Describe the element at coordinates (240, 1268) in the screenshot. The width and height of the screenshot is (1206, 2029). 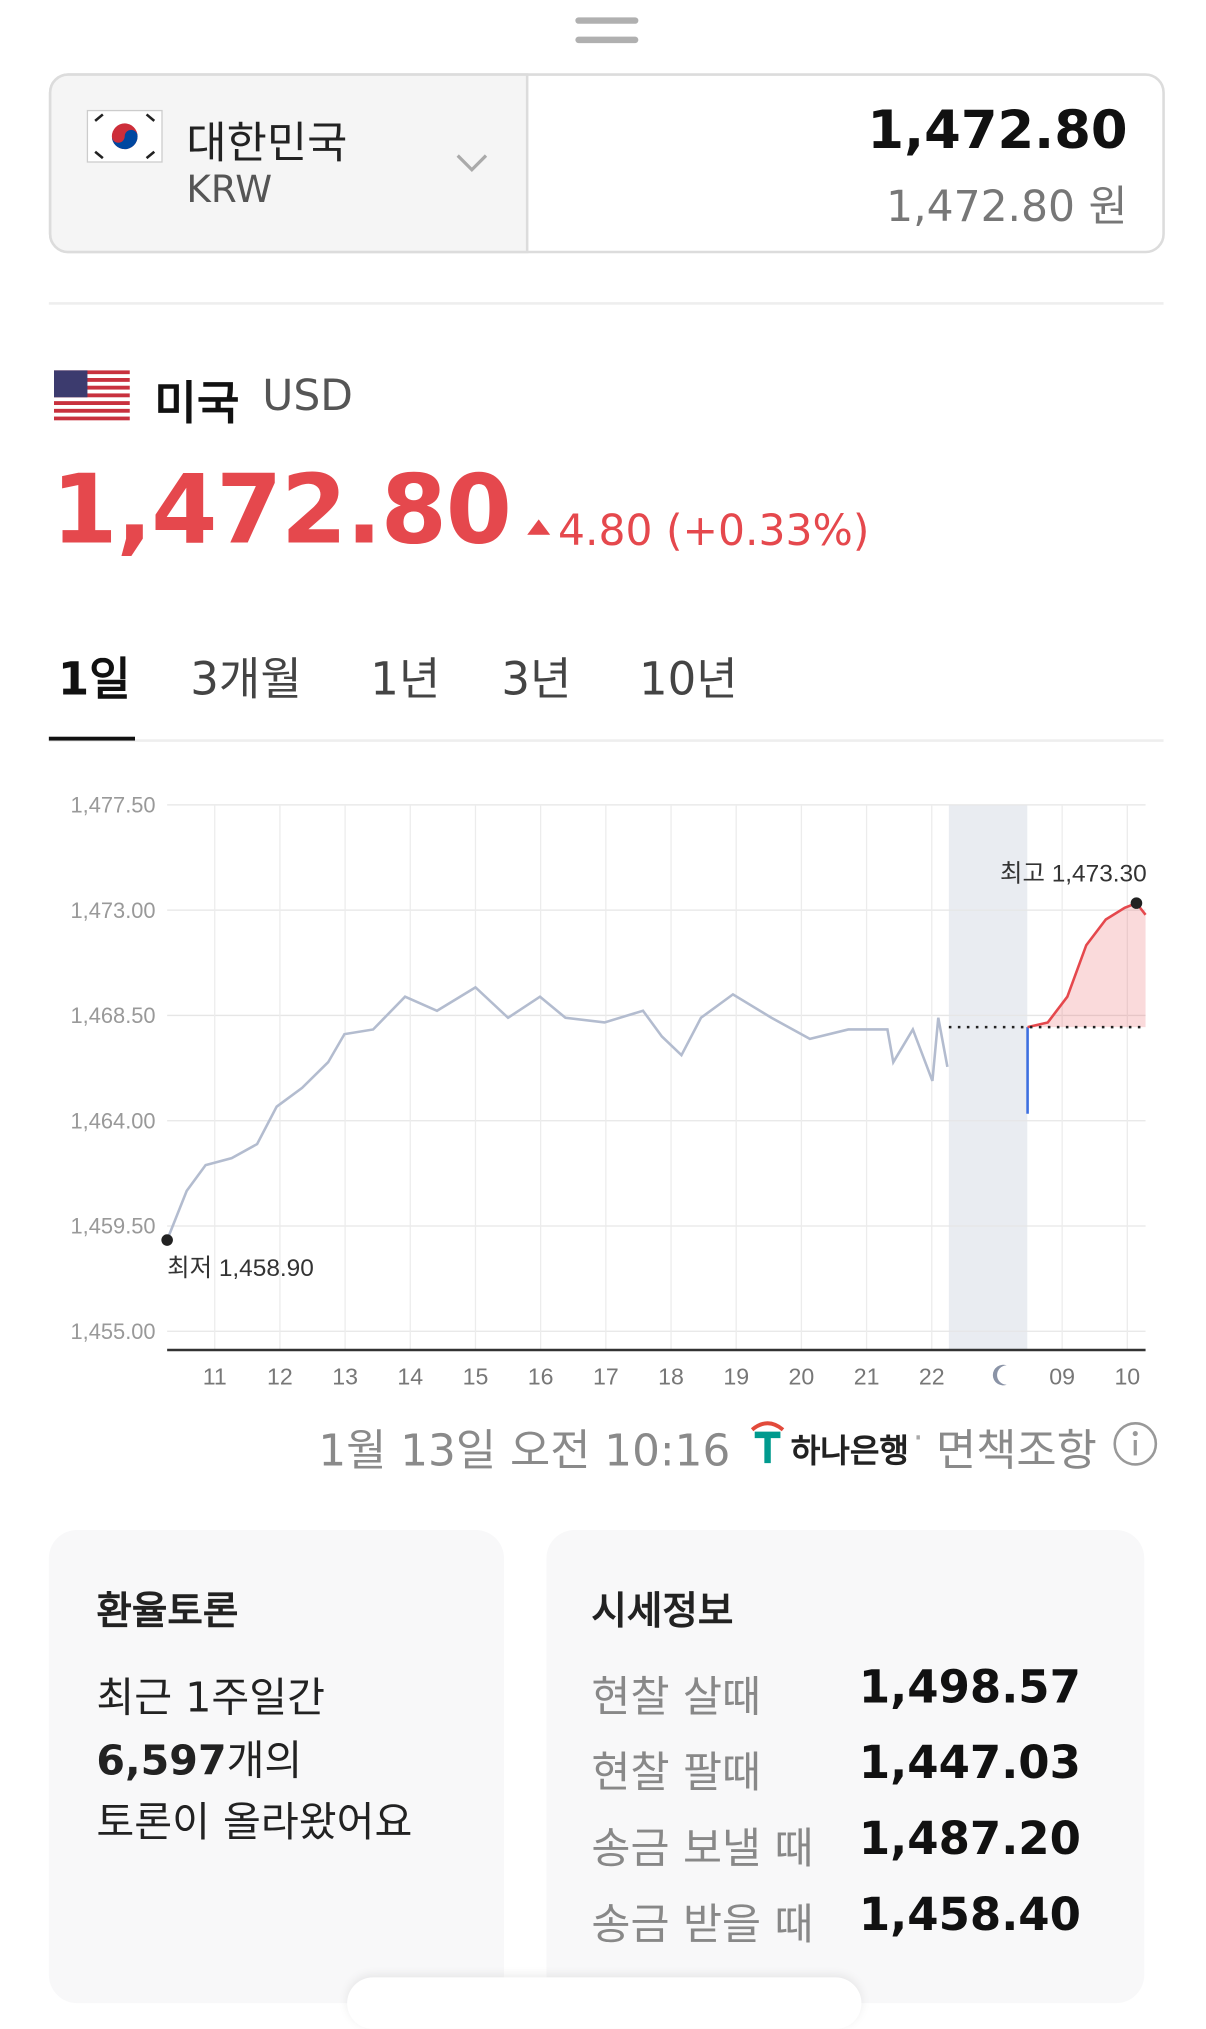
I see `min-label: 최저 1,458.90` at that location.